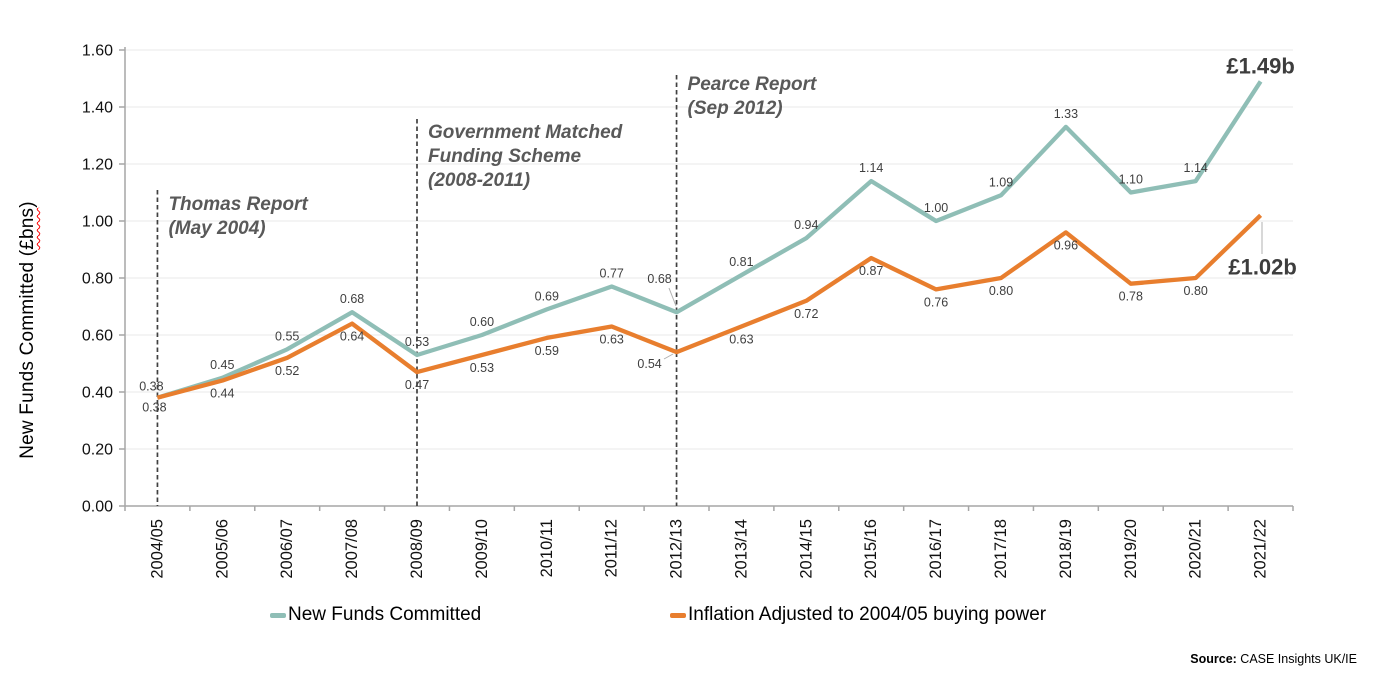 This screenshot has width=1384, height=693. Describe the element at coordinates (752, 84) in the screenshot. I see `annotation-line-text: Pearce Report` at that location.